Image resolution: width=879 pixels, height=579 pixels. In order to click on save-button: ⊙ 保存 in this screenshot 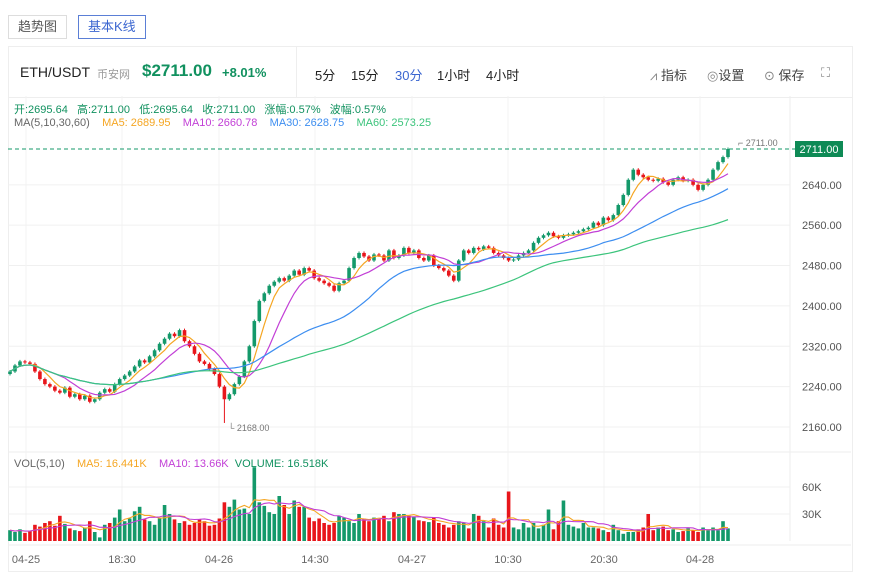, I will do `click(784, 74)`.